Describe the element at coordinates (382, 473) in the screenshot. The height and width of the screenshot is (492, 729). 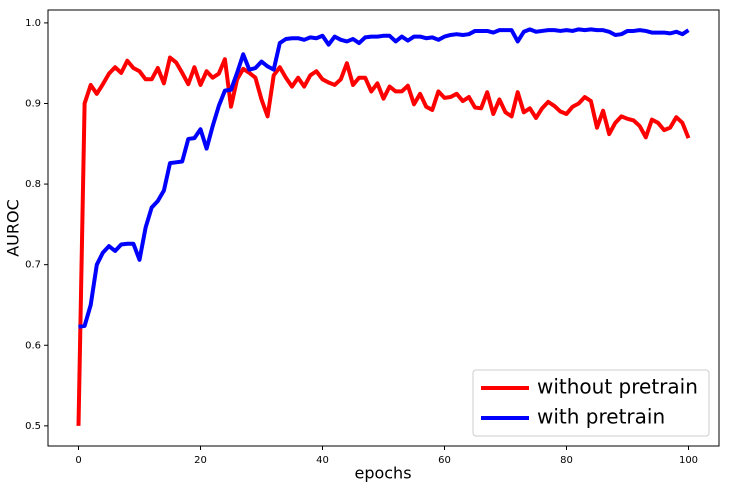
I see `x-axis-label: epochs` at that location.